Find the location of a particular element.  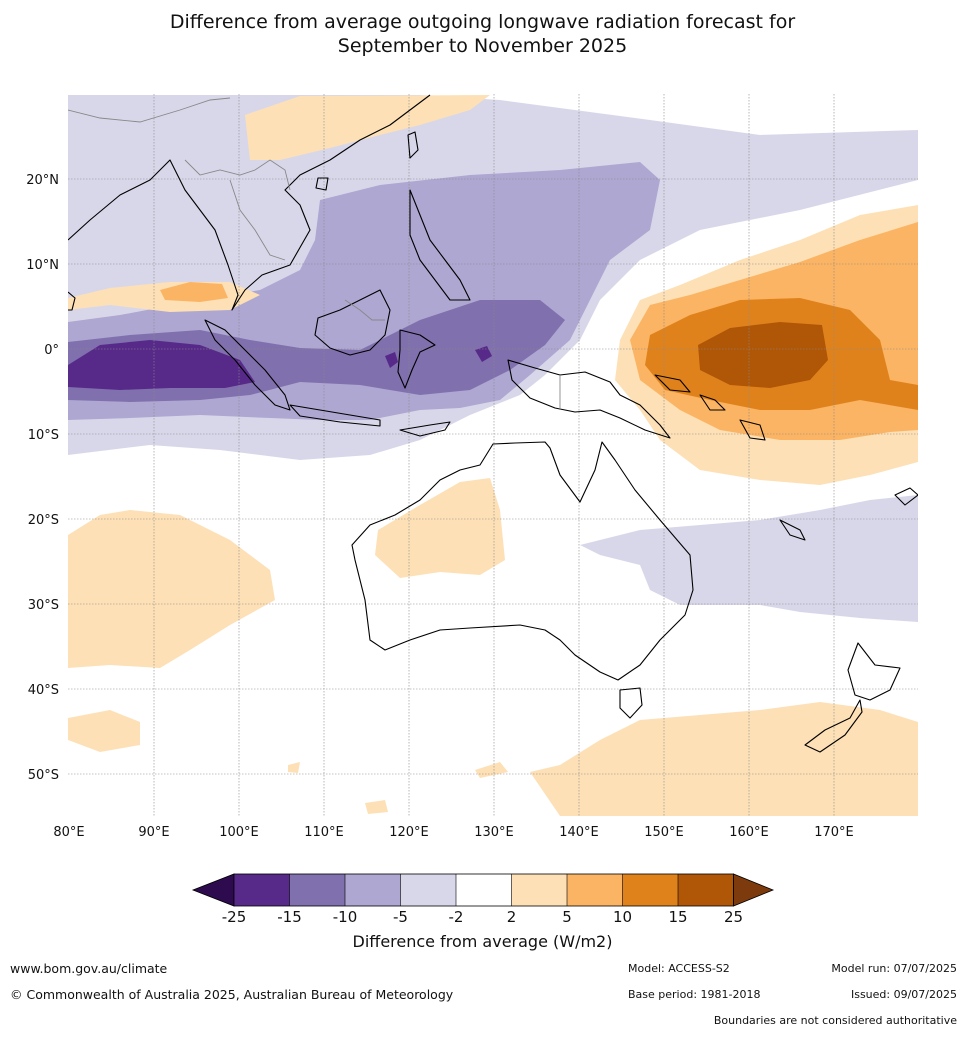

olr-band-minus-2-south is located at coordinates (749, 558).